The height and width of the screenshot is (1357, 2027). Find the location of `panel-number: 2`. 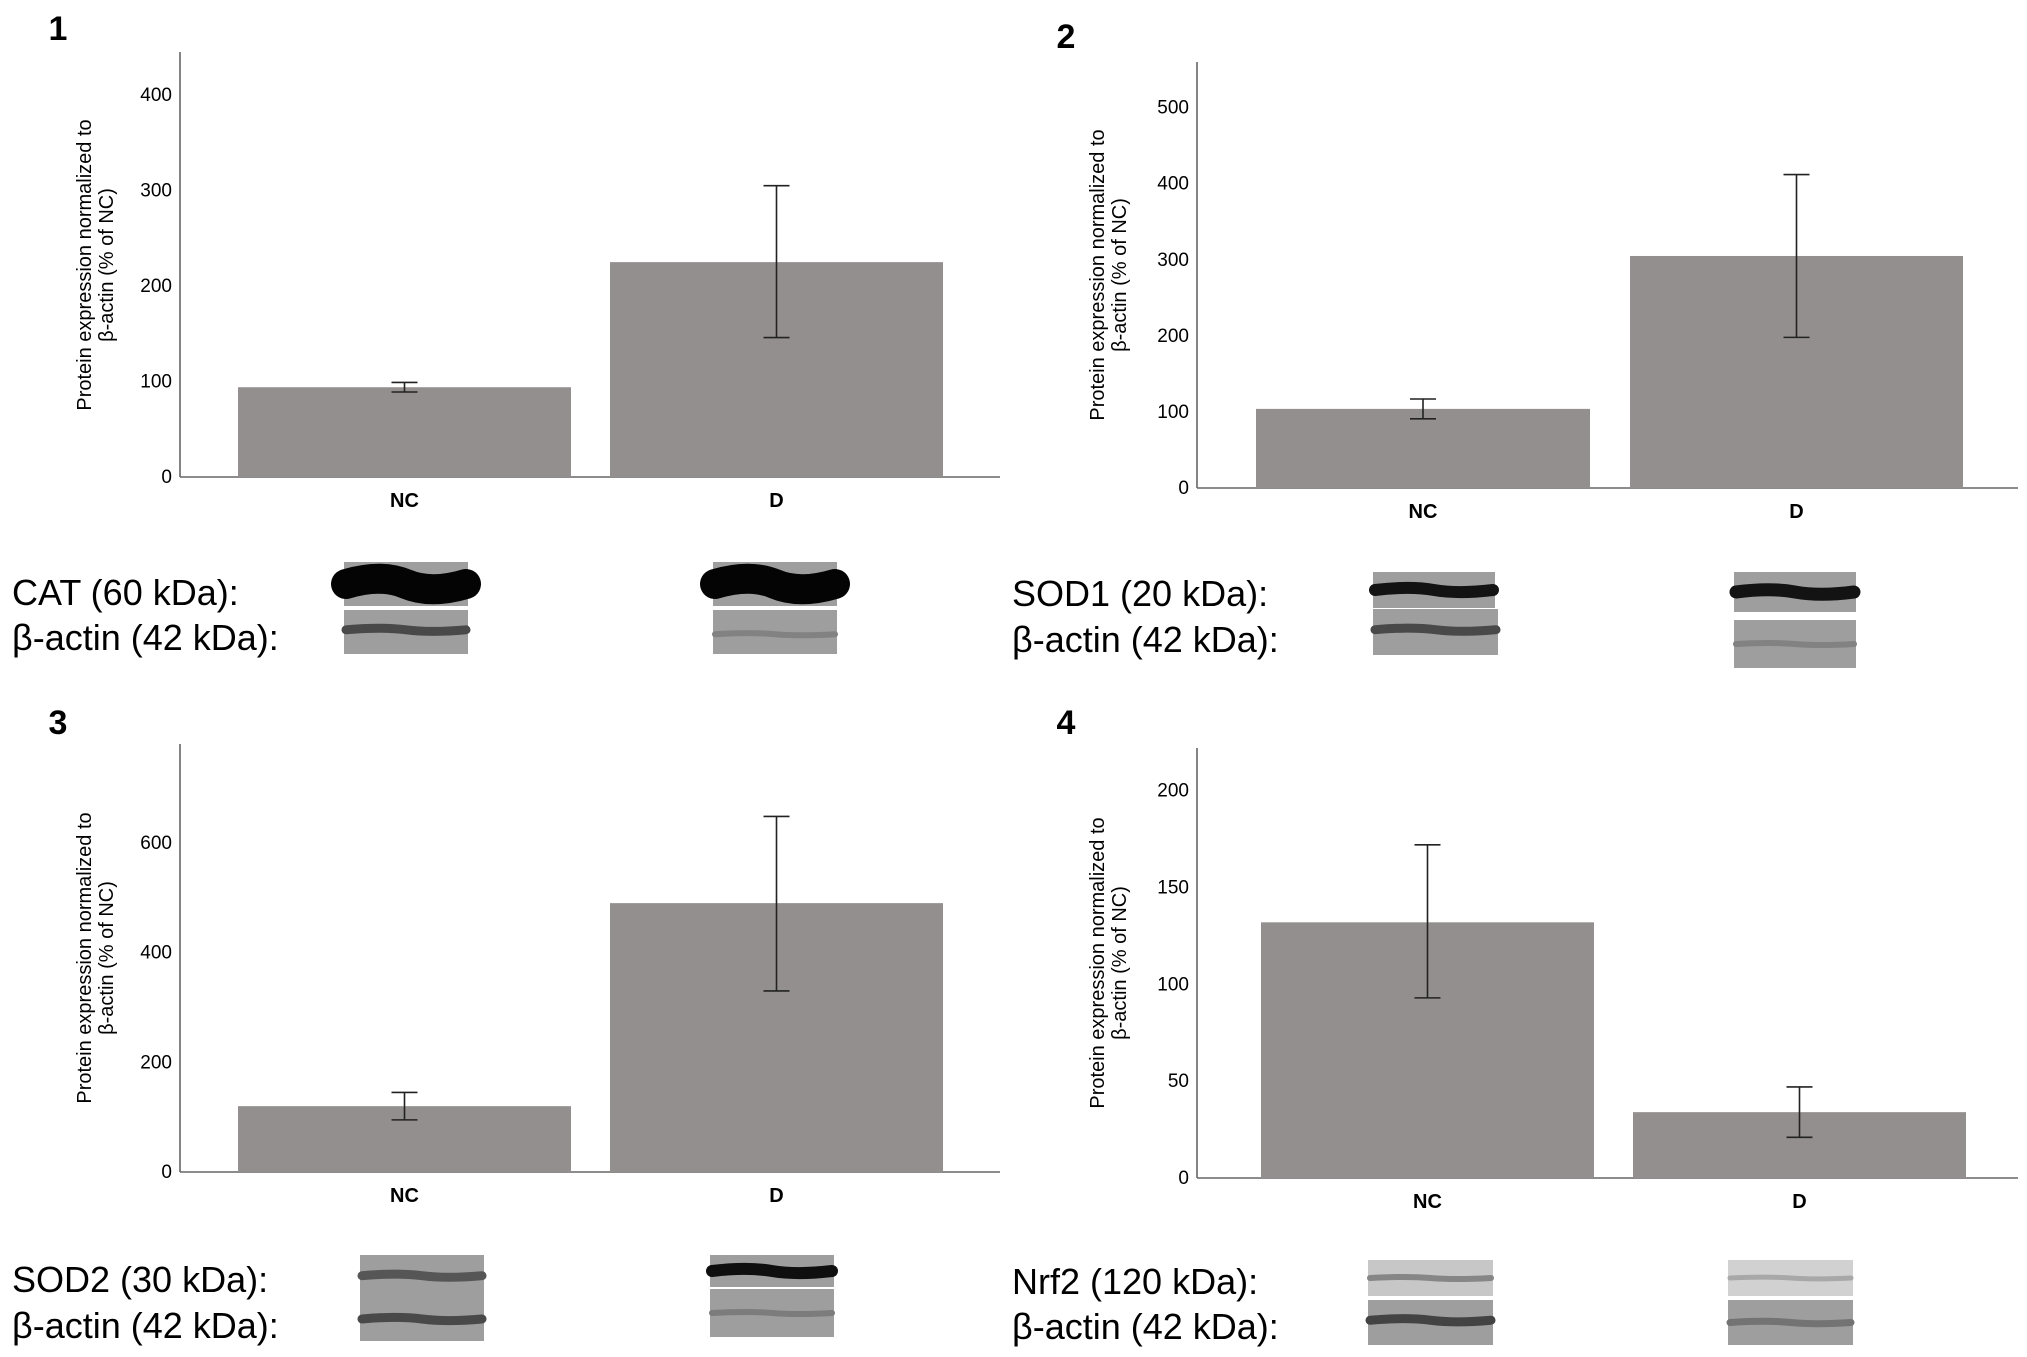

panel-number: 2 is located at coordinates (1066, 37).